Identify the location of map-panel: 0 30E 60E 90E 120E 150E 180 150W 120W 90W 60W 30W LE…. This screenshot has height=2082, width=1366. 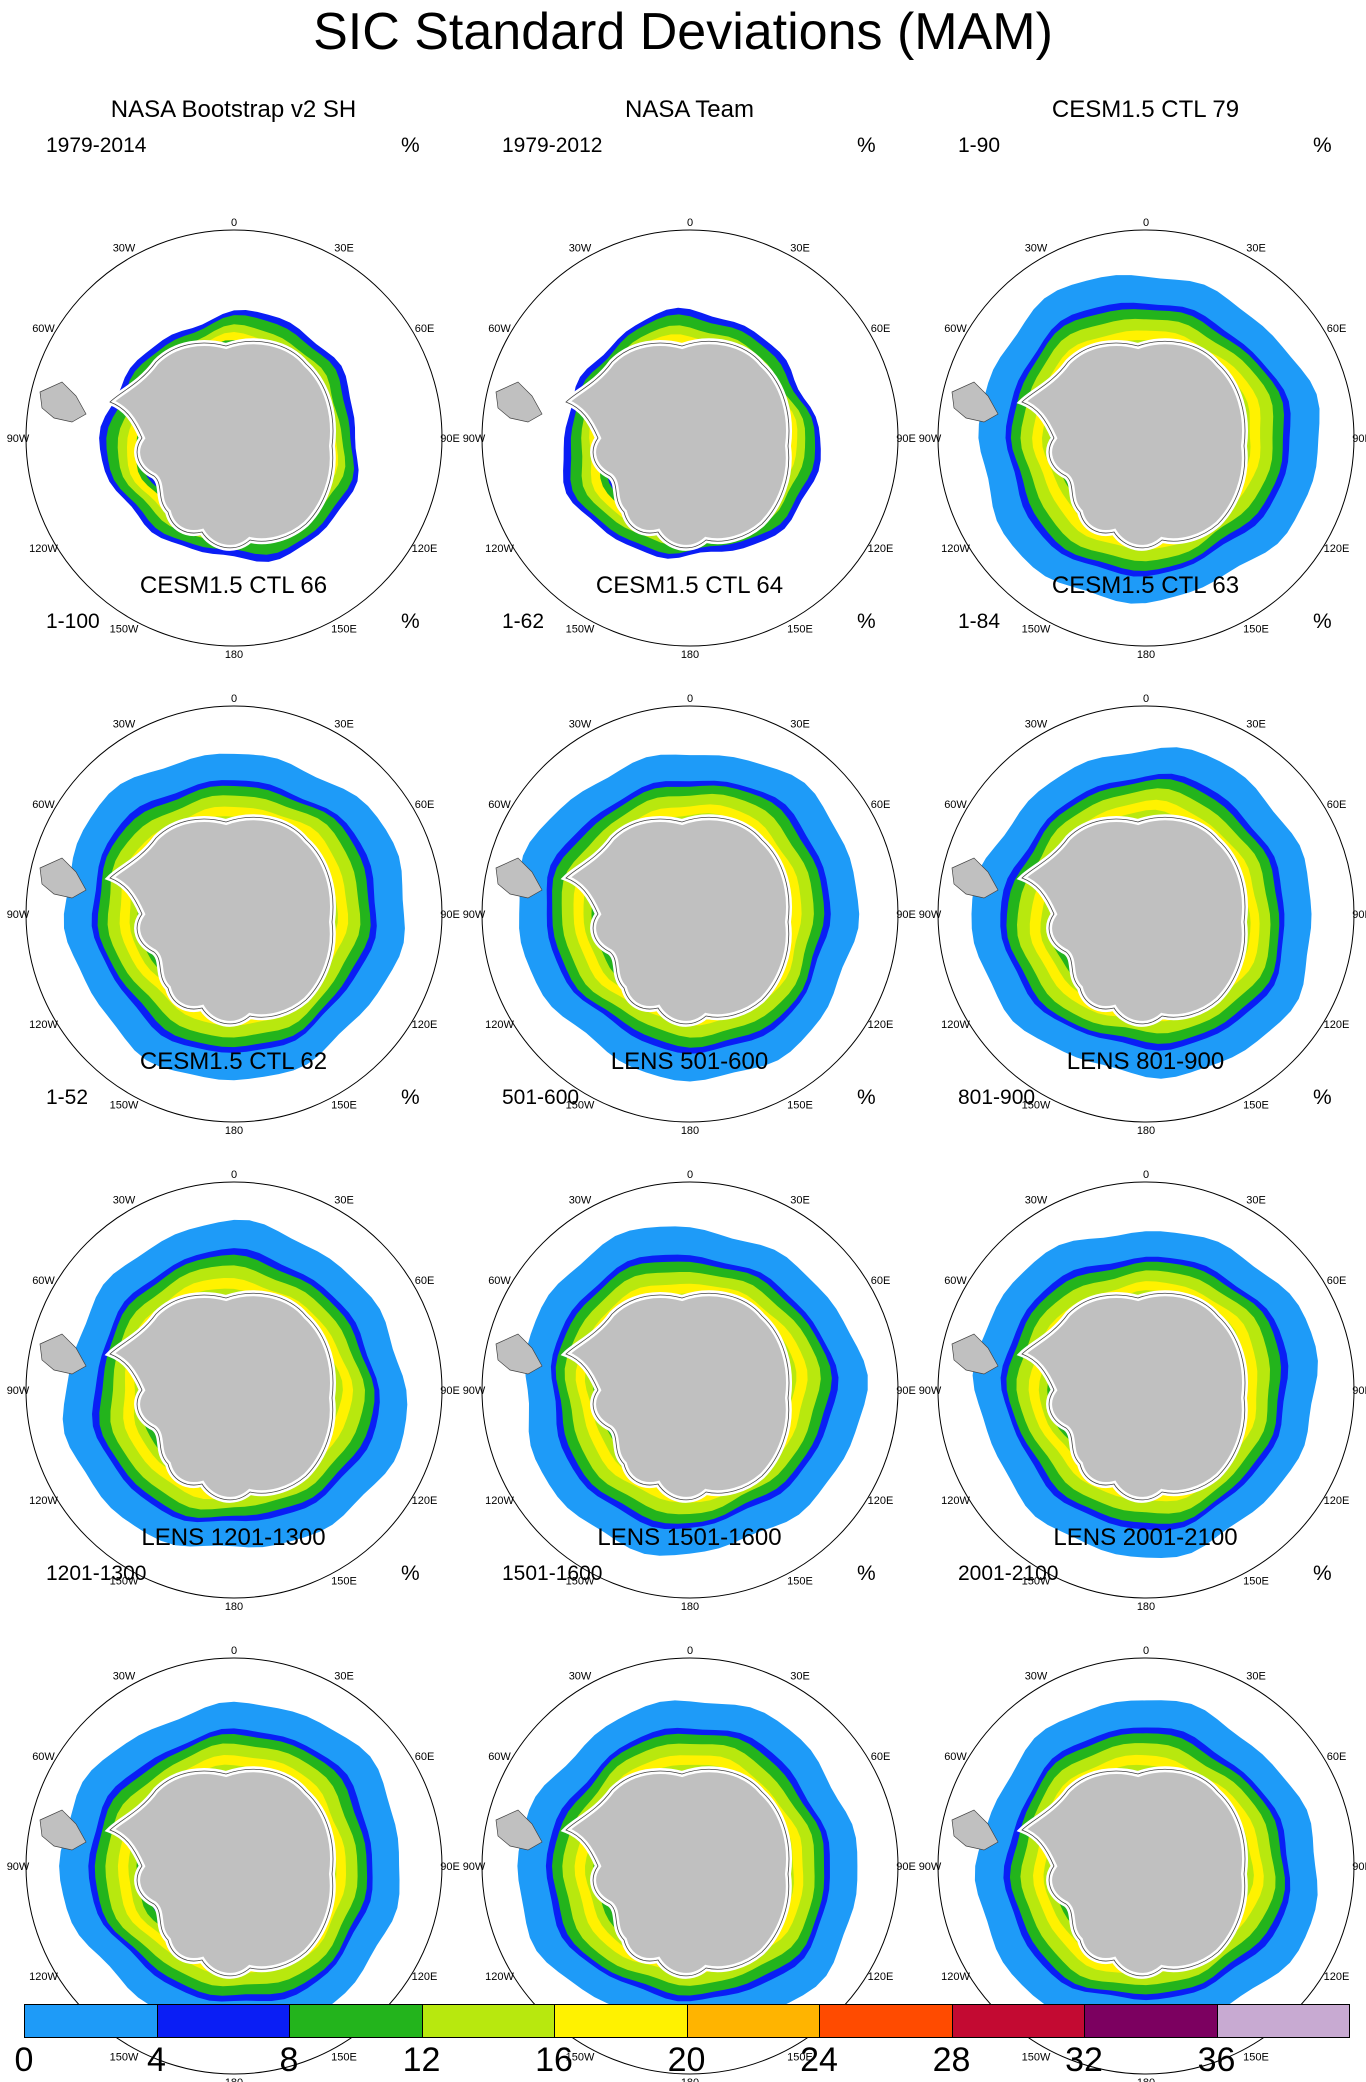
(233, 1803).